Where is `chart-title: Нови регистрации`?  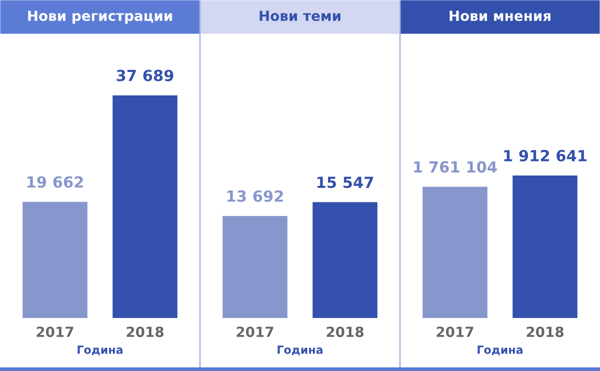
chart-title: Нови регистрации is located at coordinates (100, 17).